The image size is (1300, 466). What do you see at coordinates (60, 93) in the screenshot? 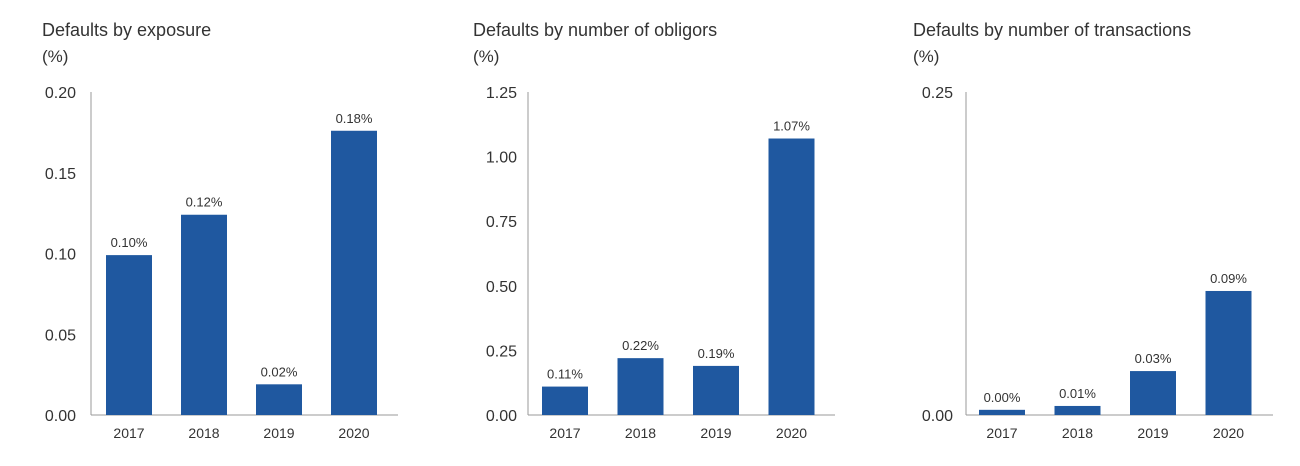
I see `y-tick-label: 0.20` at bounding box center [60, 93].